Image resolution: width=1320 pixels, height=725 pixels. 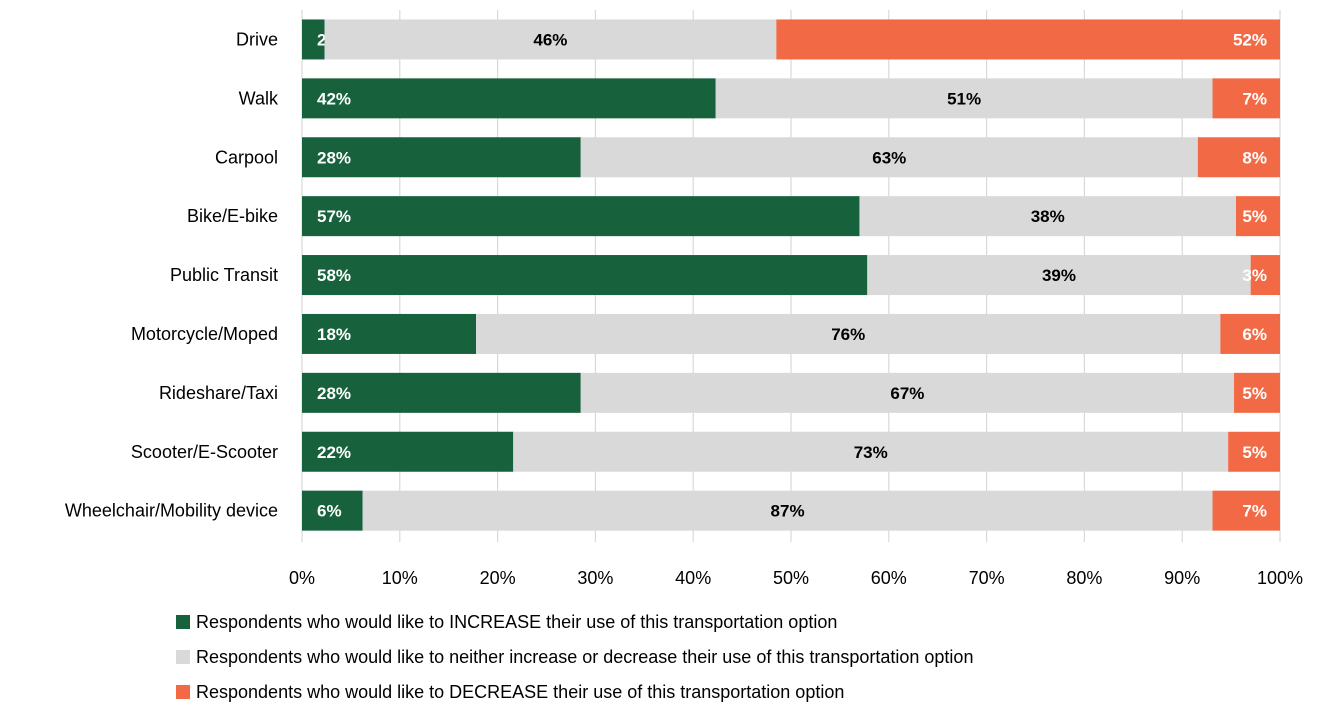 I want to click on category-label: Bike/E-bike, so click(x=232, y=216).